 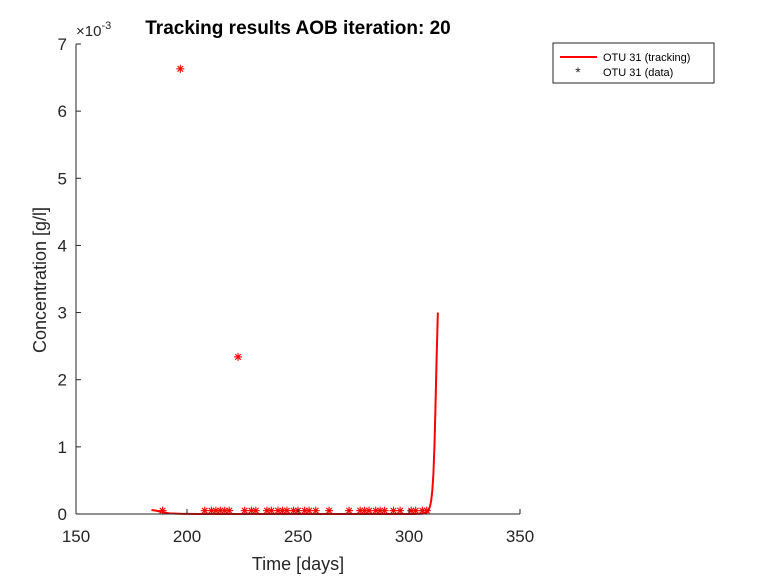 What do you see at coordinates (62, 111) in the screenshot?
I see `y-tick-label: 6` at bounding box center [62, 111].